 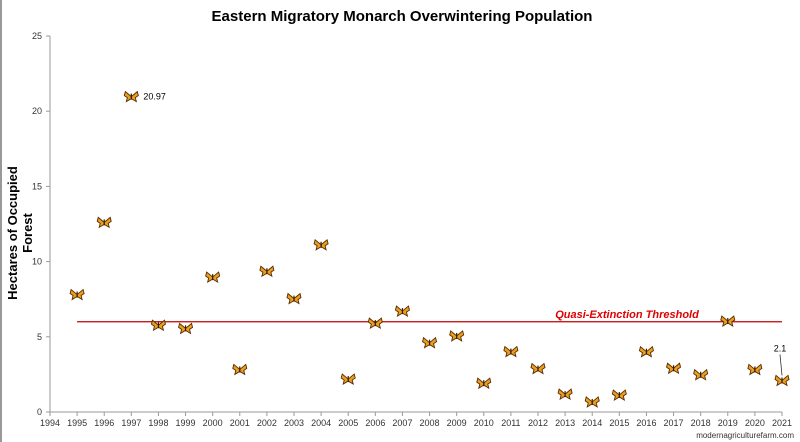 What do you see at coordinates (50, 423) in the screenshot?
I see `x-tick-label: 1994` at bounding box center [50, 423].